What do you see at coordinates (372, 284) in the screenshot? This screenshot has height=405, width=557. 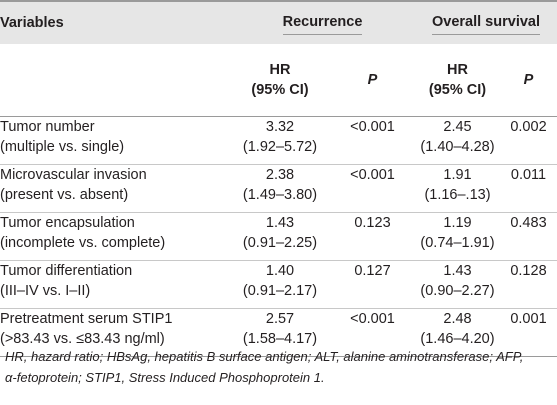 I see `recurrence-p: 0.127` at bounding box center [372, 284].